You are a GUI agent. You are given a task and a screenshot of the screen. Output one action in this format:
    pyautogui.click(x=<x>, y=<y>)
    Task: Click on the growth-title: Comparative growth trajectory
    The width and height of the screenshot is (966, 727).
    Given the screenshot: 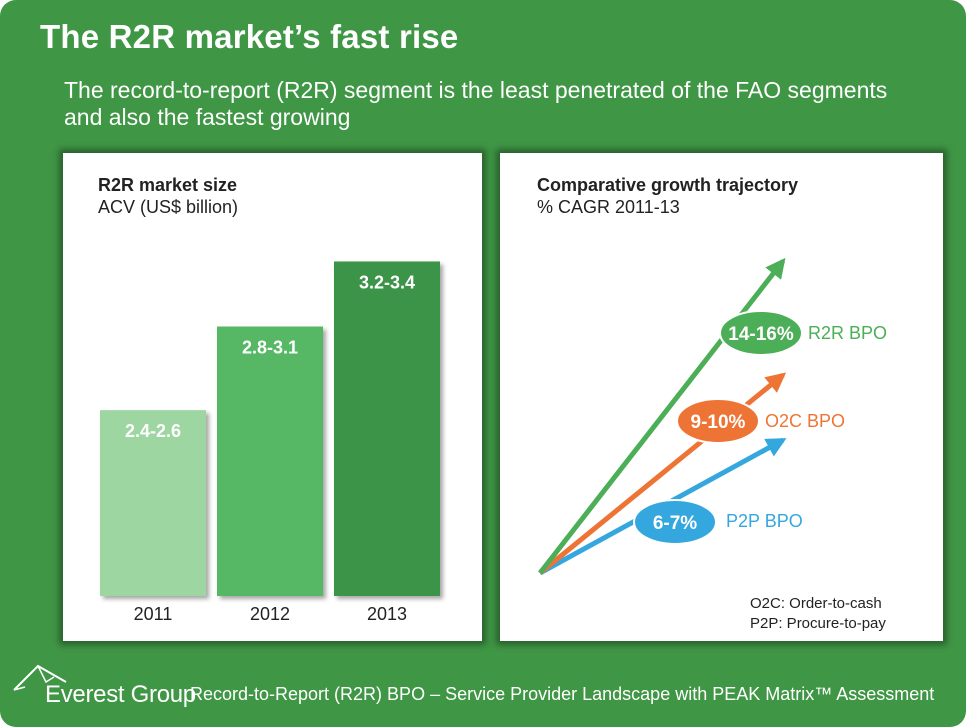 What is the action you would take?
    pyautogui.click(x=668, y=185)
    